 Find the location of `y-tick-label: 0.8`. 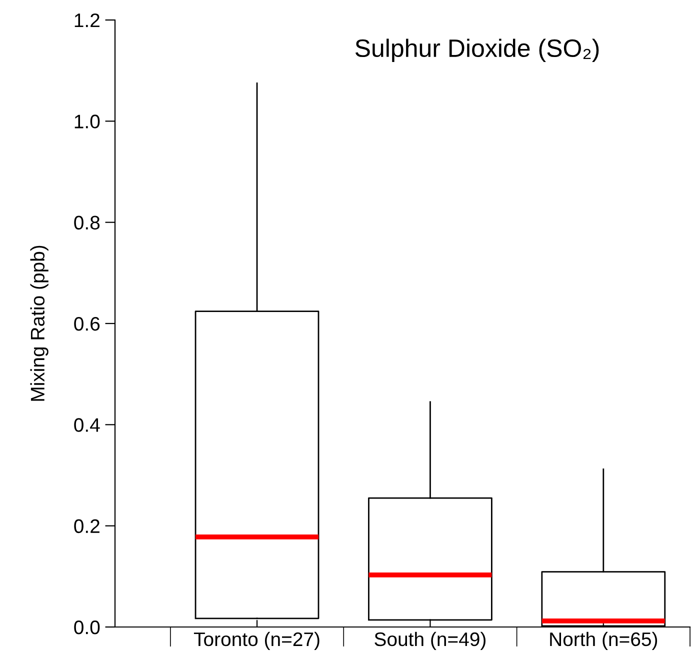

y-tick-label: 0.8 is located at coordinates (87, 223).